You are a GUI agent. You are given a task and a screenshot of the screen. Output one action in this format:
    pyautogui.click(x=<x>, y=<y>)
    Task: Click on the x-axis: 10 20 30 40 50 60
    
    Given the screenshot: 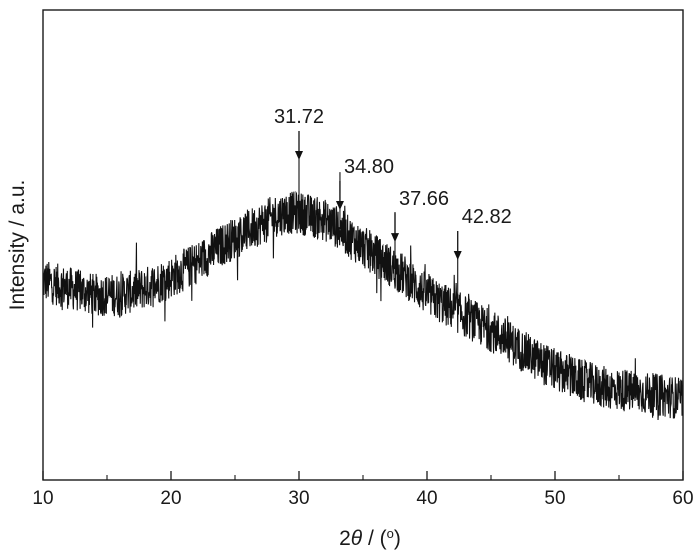 What is the action you would take?
    pyautogui.click(x=363, y=490)
    